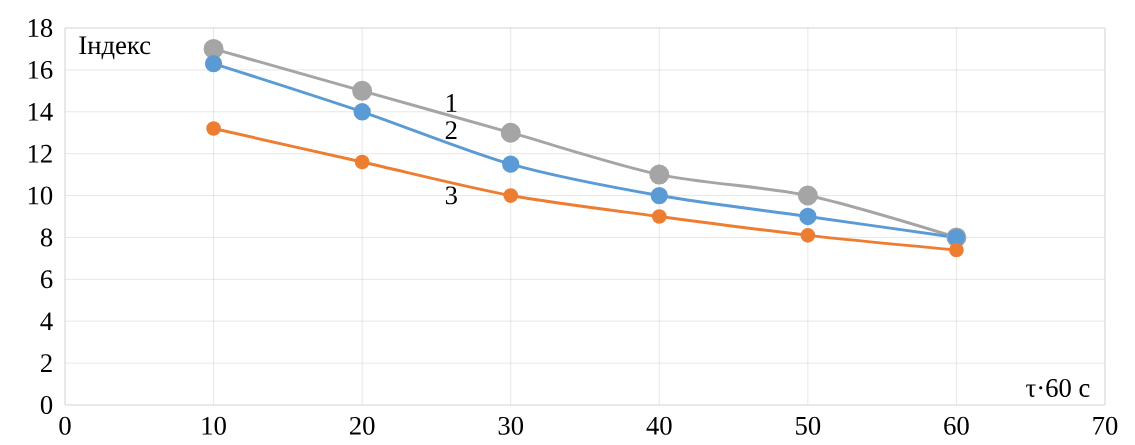 This screenshot has width=1135, height=445. What do you see at coordinates (214, 425) in the screenshot?
I see `x-tick-label: 10` at bounding box center [214, 425].